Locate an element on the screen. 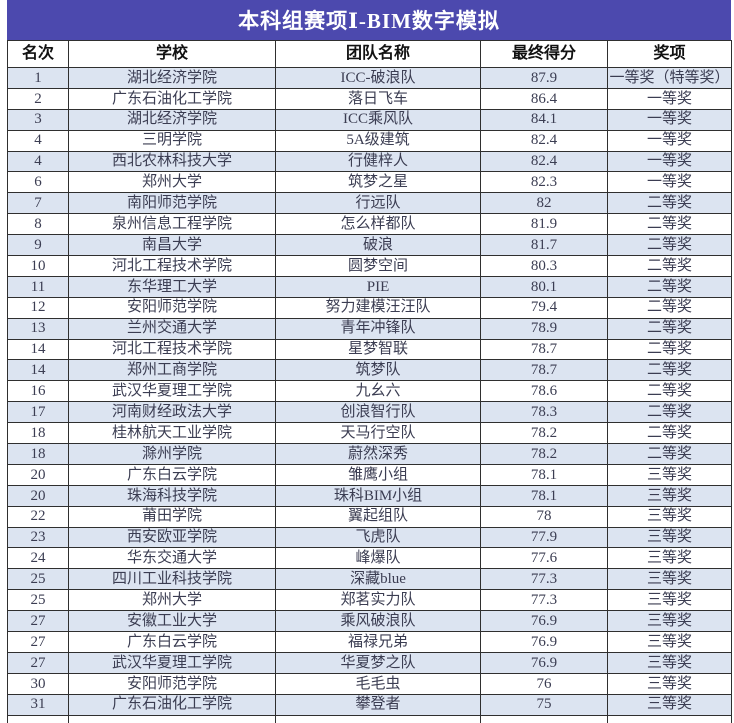 The width and height of the screenshot is (734, 723). rank-cell: 3 is located at coordinates (38, 119).